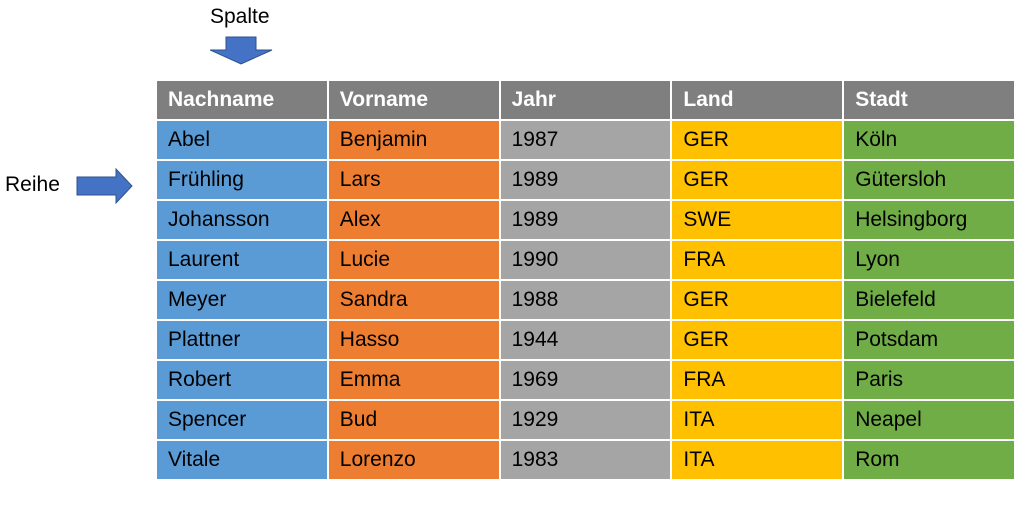 The height and width of the screenshot is (505, 1017). I want to click on header-nachname: Nachname, so click(242, 100).